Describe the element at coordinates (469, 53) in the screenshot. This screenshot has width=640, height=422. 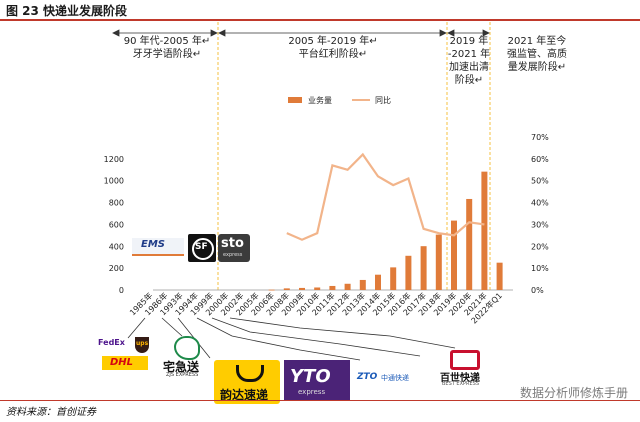
I see `phase-label-3b: -2021 年` at that location.